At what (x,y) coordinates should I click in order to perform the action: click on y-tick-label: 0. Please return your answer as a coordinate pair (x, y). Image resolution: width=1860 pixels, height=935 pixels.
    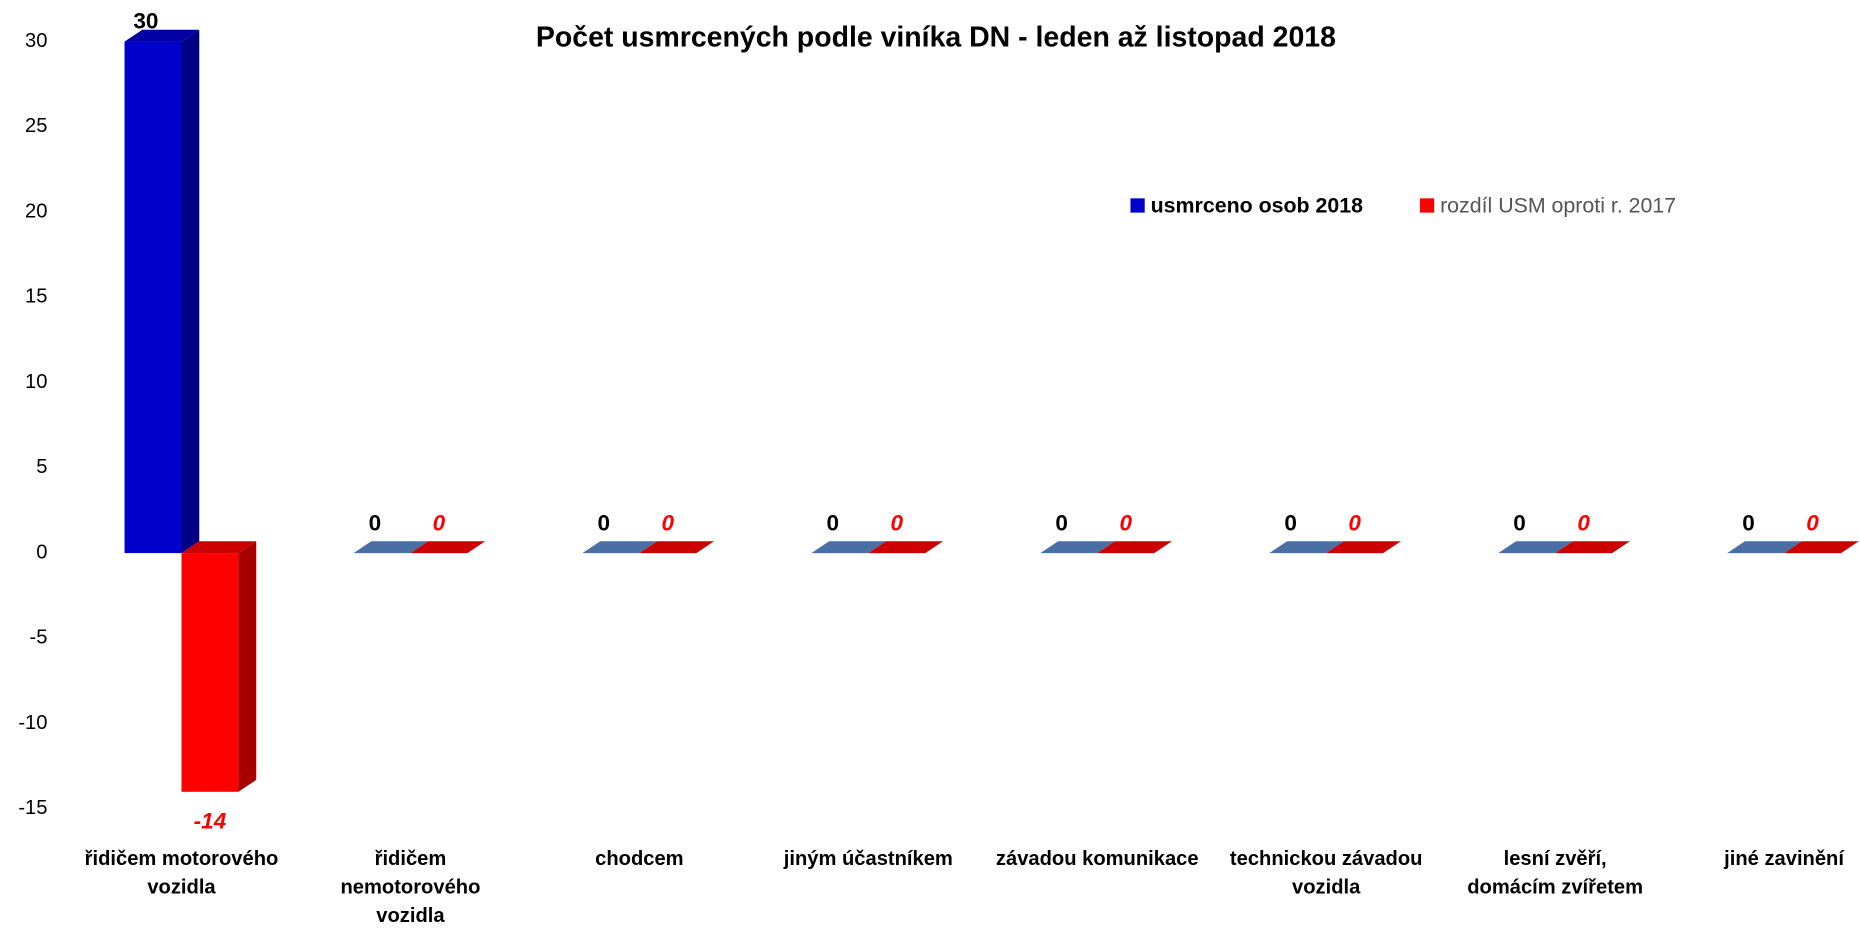
    Looking at the image, I should click on (41, 552).